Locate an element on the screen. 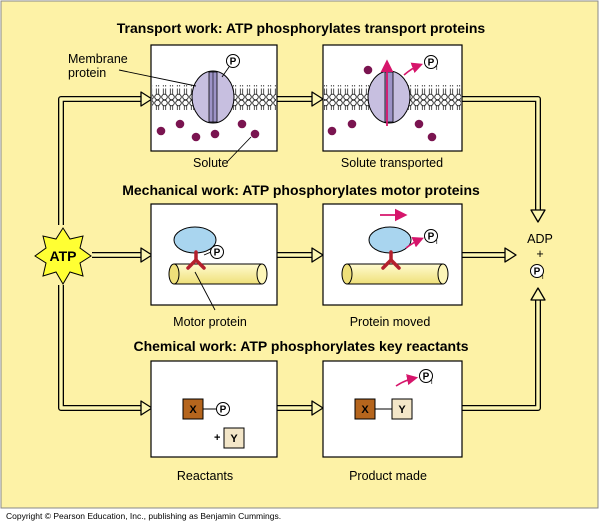 Image resolution: width=600 pixels, height=527 pixels. products-plus: + is located at coordinates (539, 254).